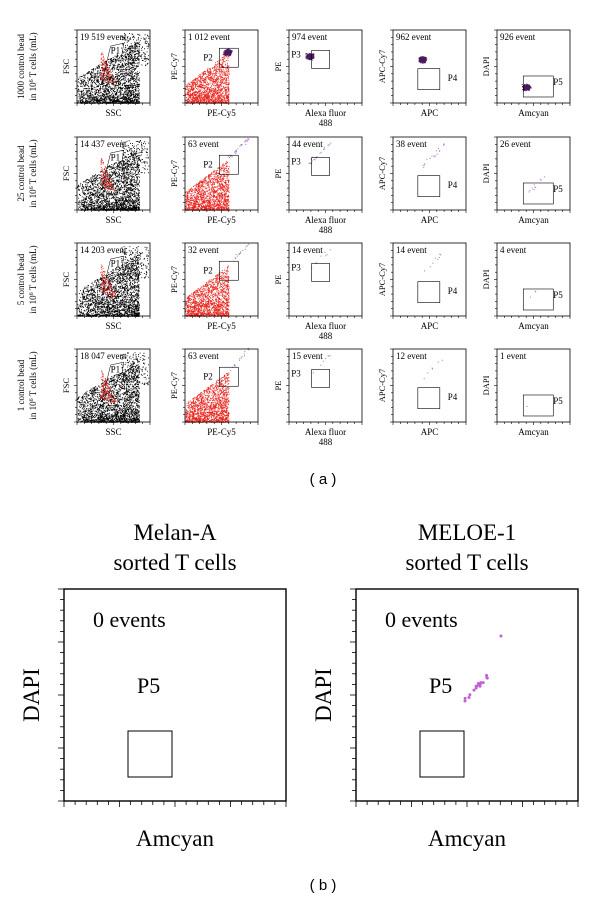 This screenshot has width=600, height=901. What do you see at coordinates (467, 532) in the screenshot?
I see `plot-title-line1: MELOE-1` at bounding box center [467, 532].